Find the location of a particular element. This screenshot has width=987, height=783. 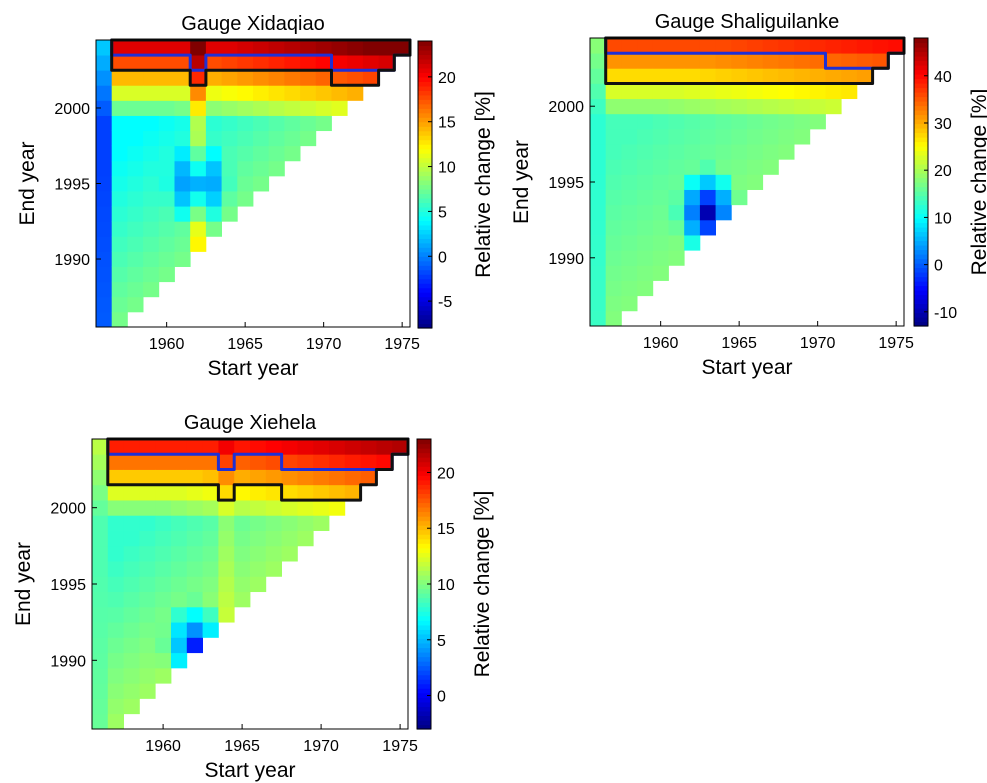

y-tick-label: 1990 is located at coordinates (566, 259).